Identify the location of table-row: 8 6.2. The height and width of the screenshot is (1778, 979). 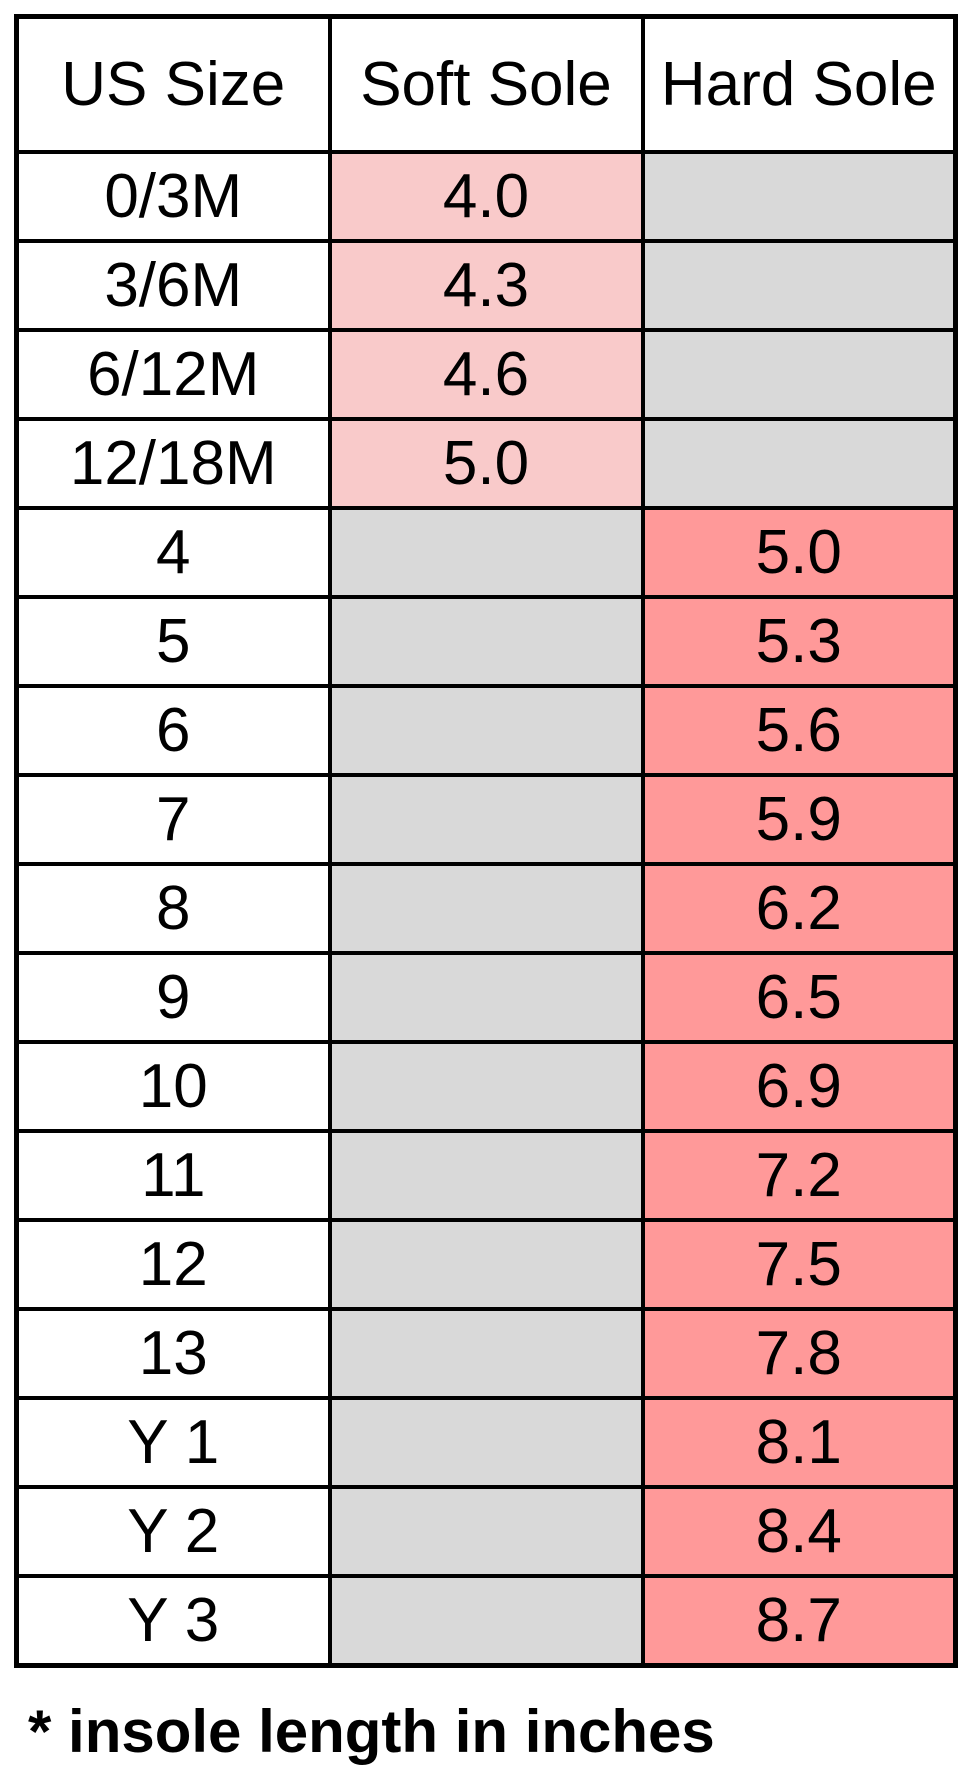
(486, 908).